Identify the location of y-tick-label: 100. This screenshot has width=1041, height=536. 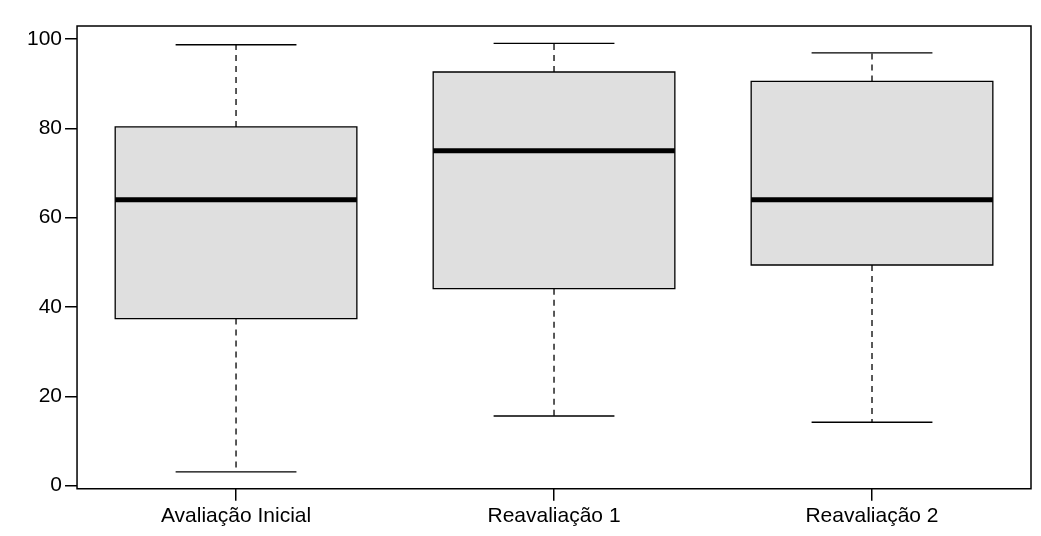
(44, 37).